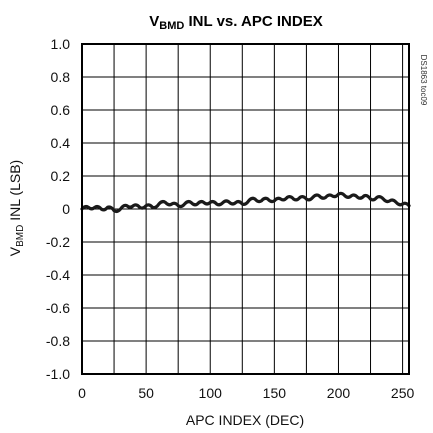 Image resolution: width=433 pixels, height=433 pixels. I want to click on x-tick-label: 50, so click(146, 393).